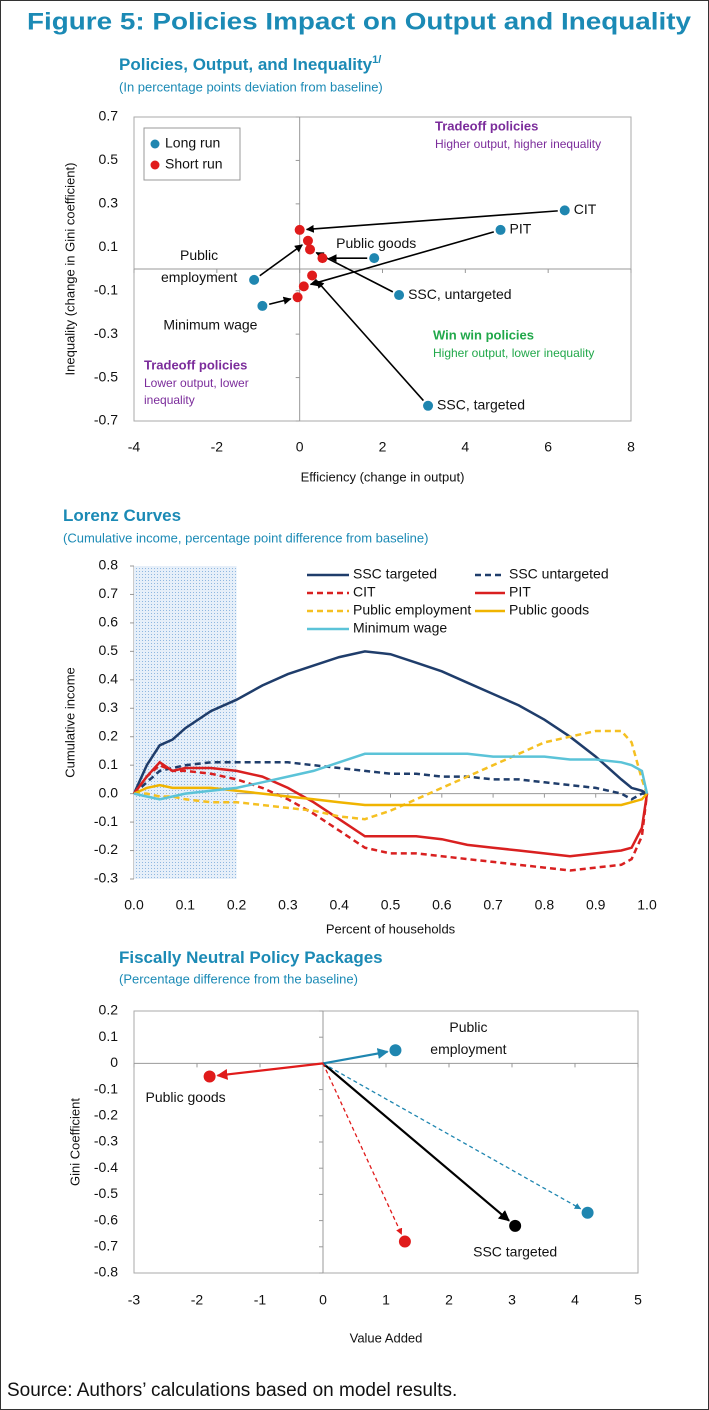 This screenshot has height=1410, width=709. Describe the element at coordinates (395, 574) in the screenshot. I see `legend-label: SSC targeted` at that location.